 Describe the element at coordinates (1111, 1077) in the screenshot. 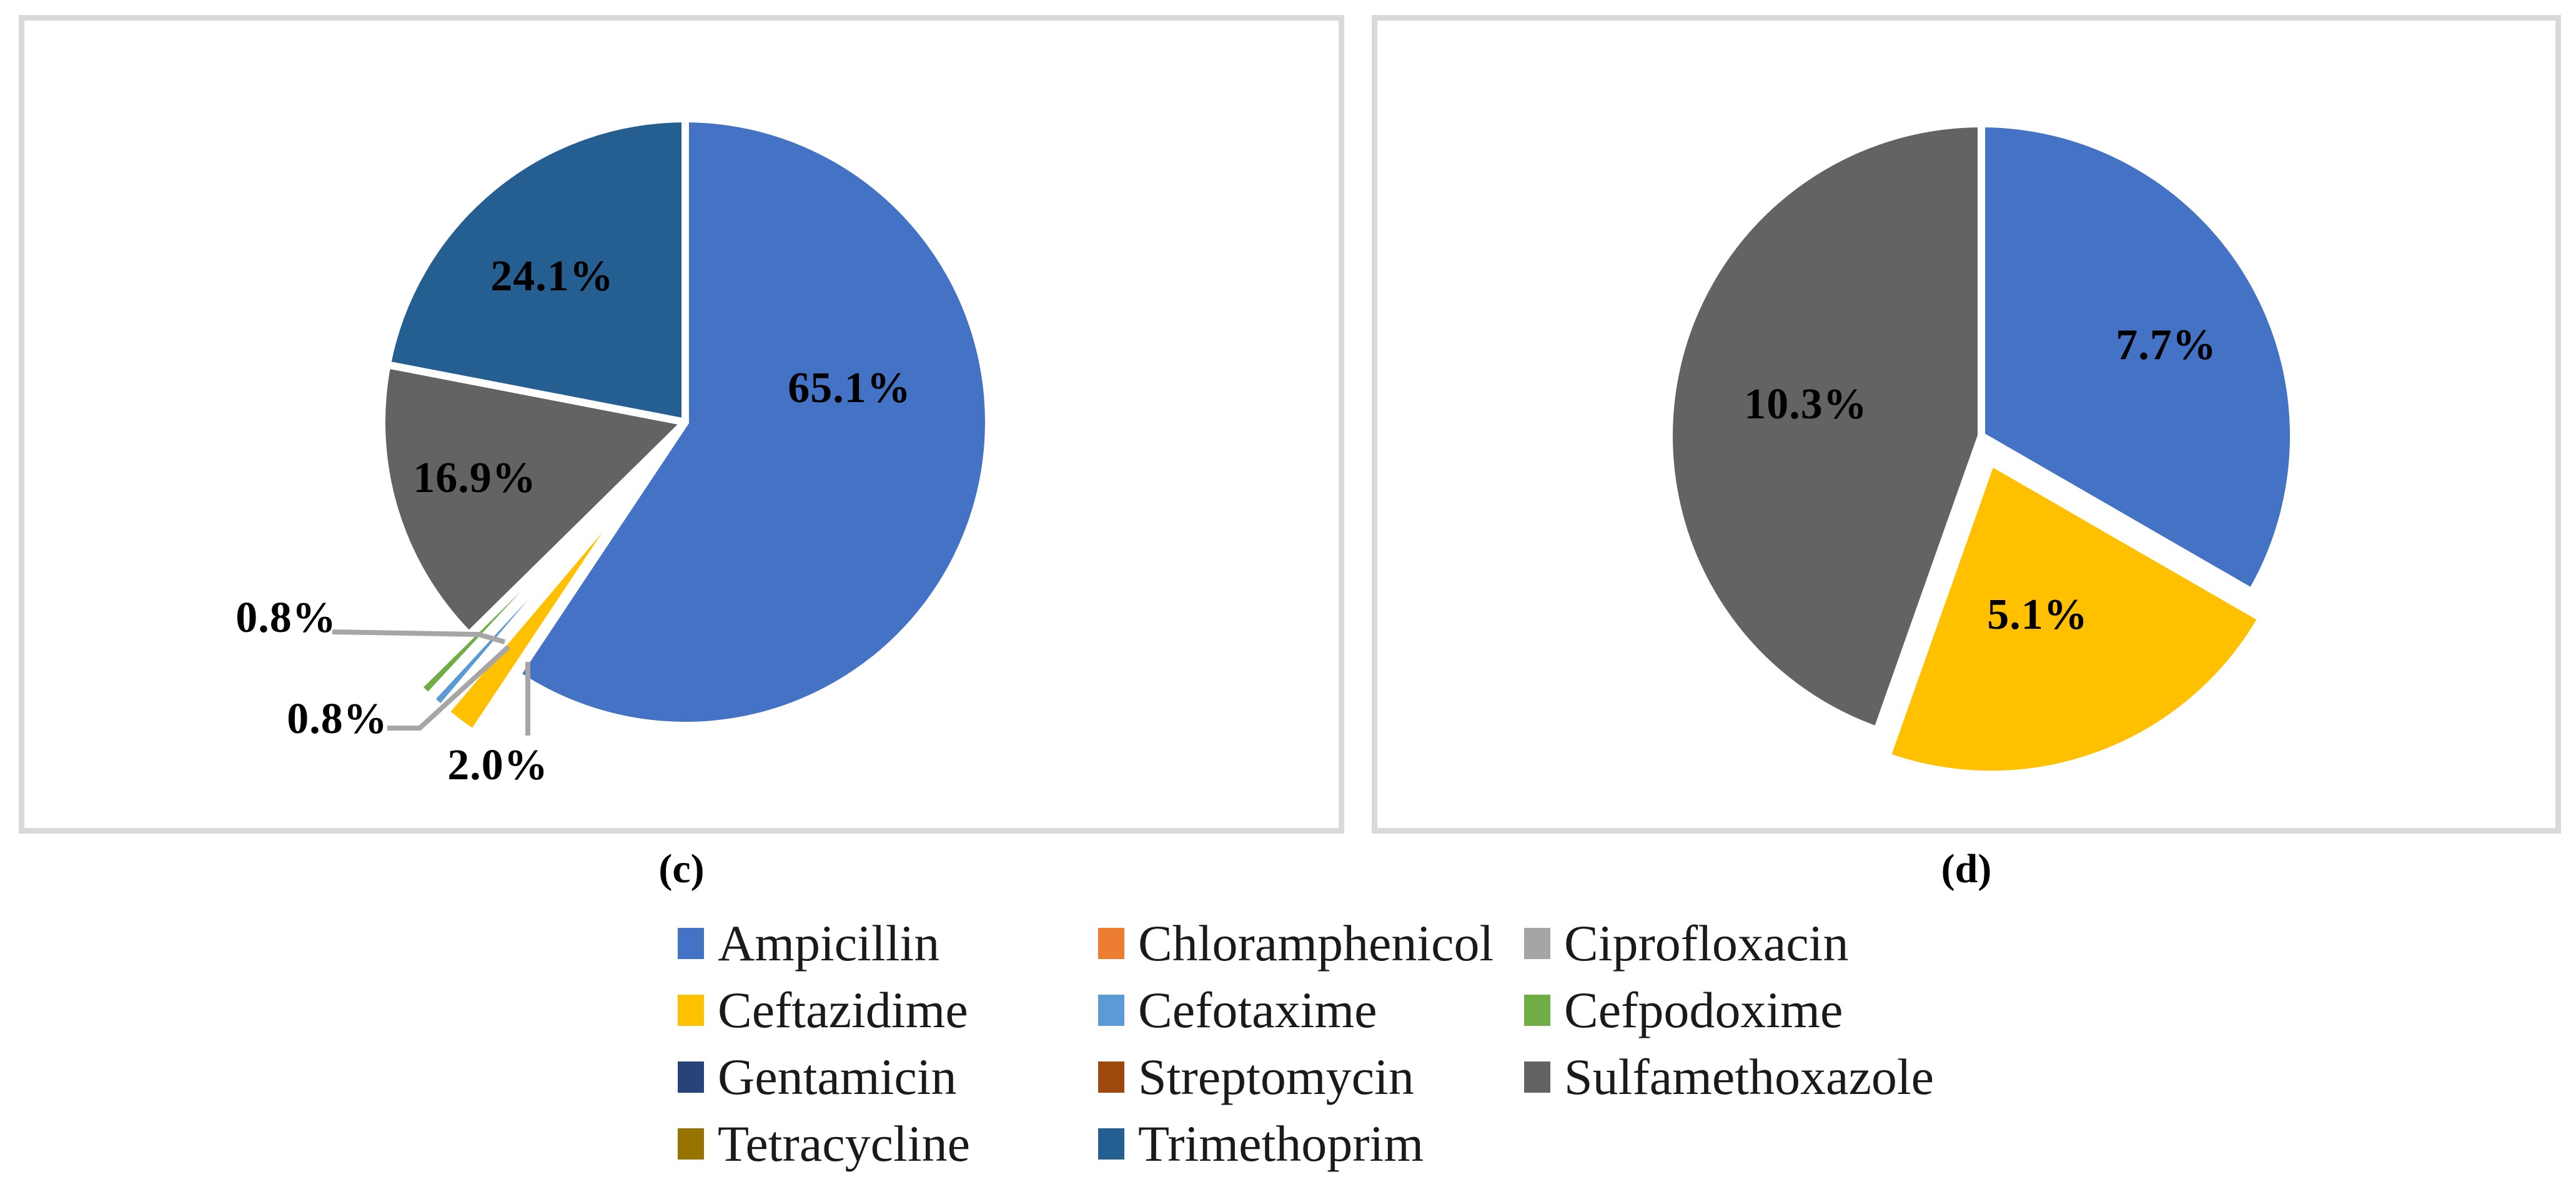

I see `legend-swatch-streptomycin` at that location.